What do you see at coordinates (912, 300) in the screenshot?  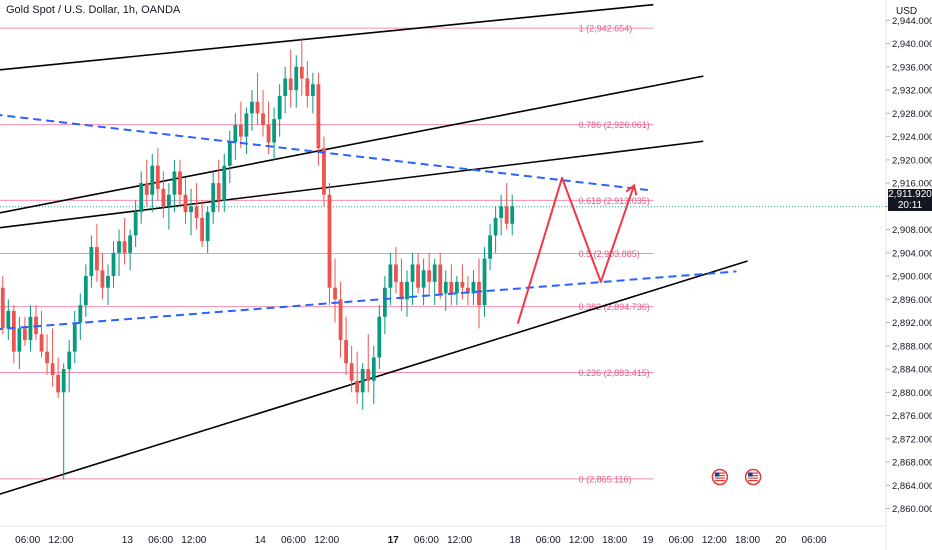 I see `y-tick-label: 2,896.000` at bounding box center [912, 300].